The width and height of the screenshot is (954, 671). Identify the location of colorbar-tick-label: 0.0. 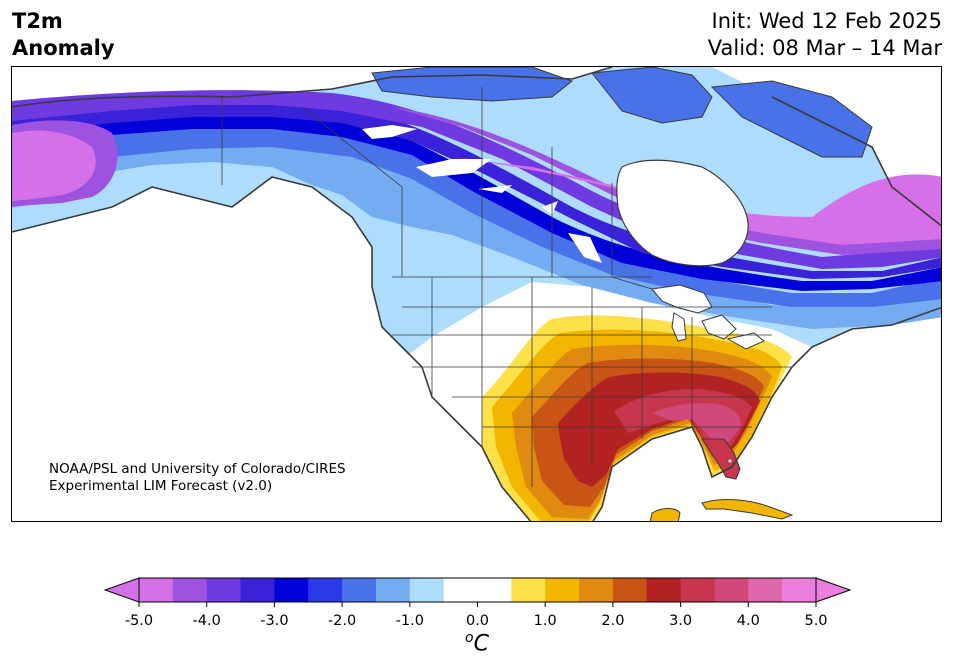
(477, 621).